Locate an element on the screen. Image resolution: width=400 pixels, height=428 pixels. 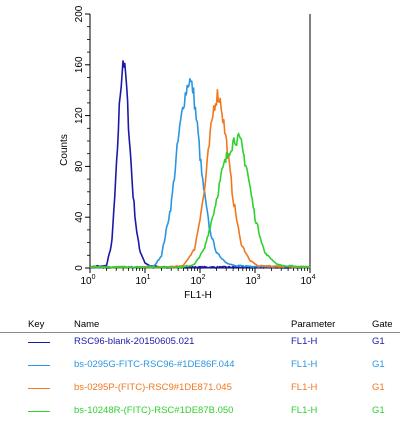
legend-row: bs-10248R-(FITC)-RSC#1DE87B.050 FL1-H G1 is located at coordinates (200, 411).